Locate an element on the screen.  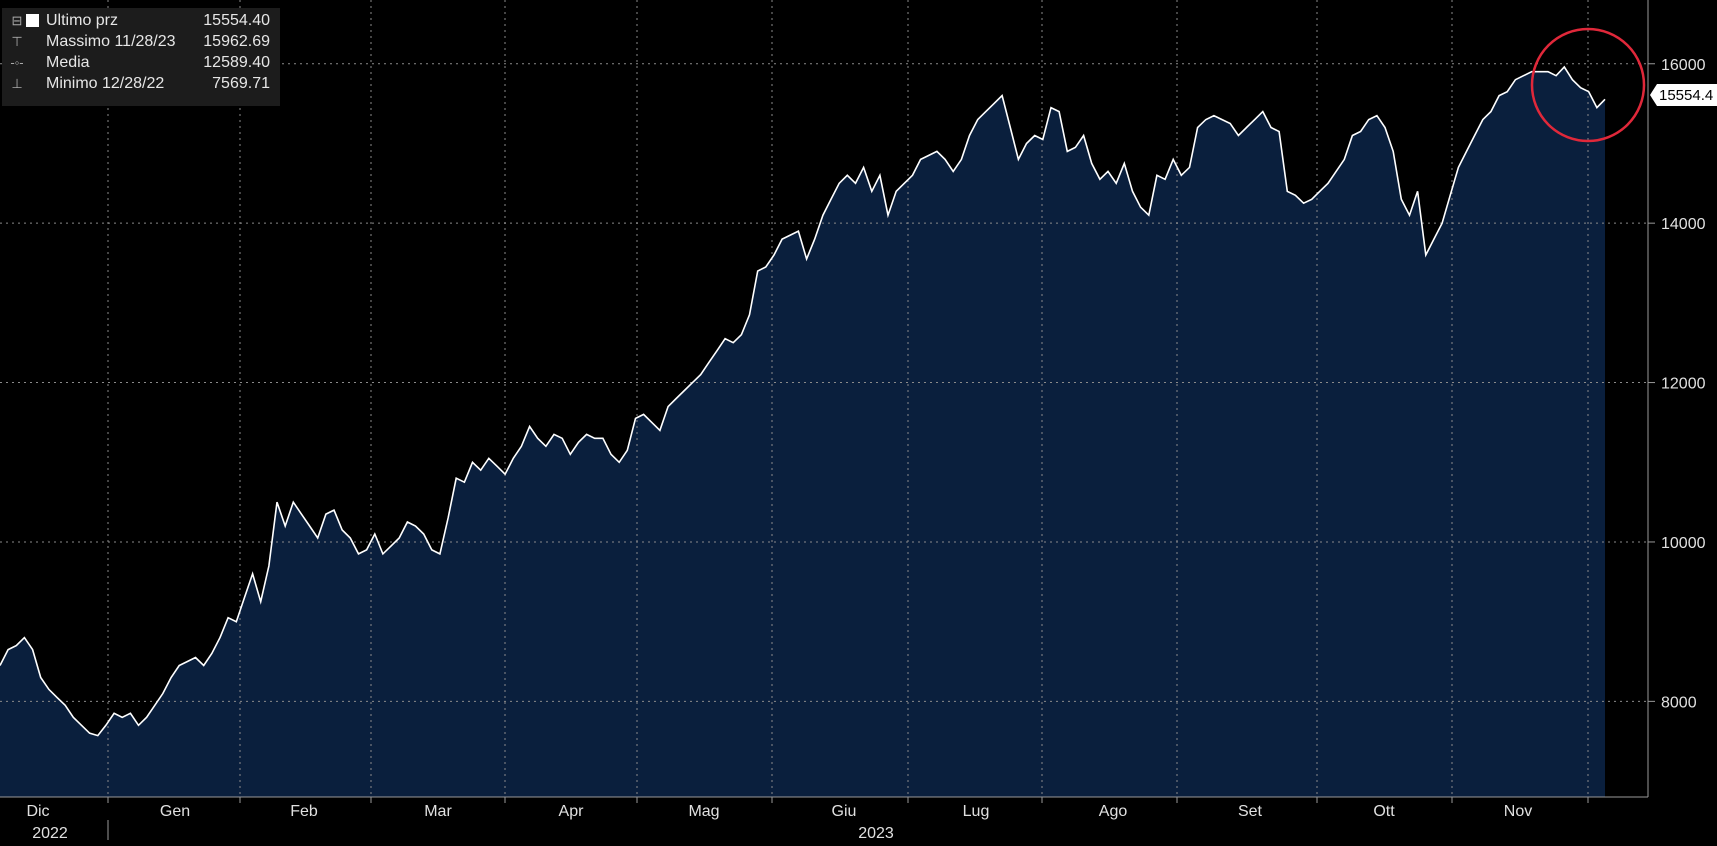
legend-value: 12589.40 is located at coordinates (236, 62).